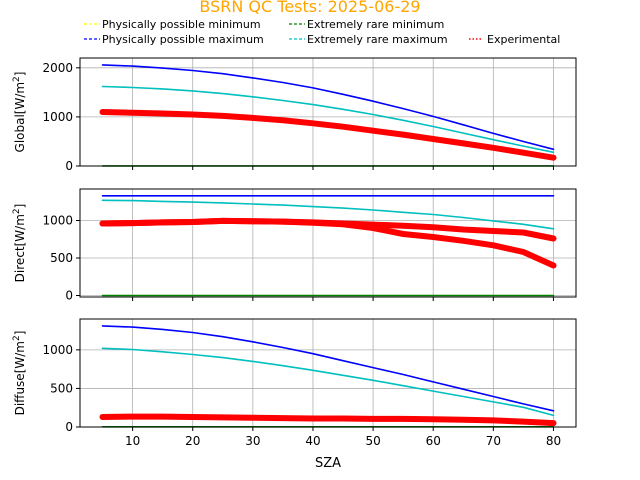 The image size is (640, 480). What do you see at coordinates (309, 8) in the screenshot?
I see `chart-title: BSRN QC Tests: 2025-06-29` at bounding box center [309, 8].